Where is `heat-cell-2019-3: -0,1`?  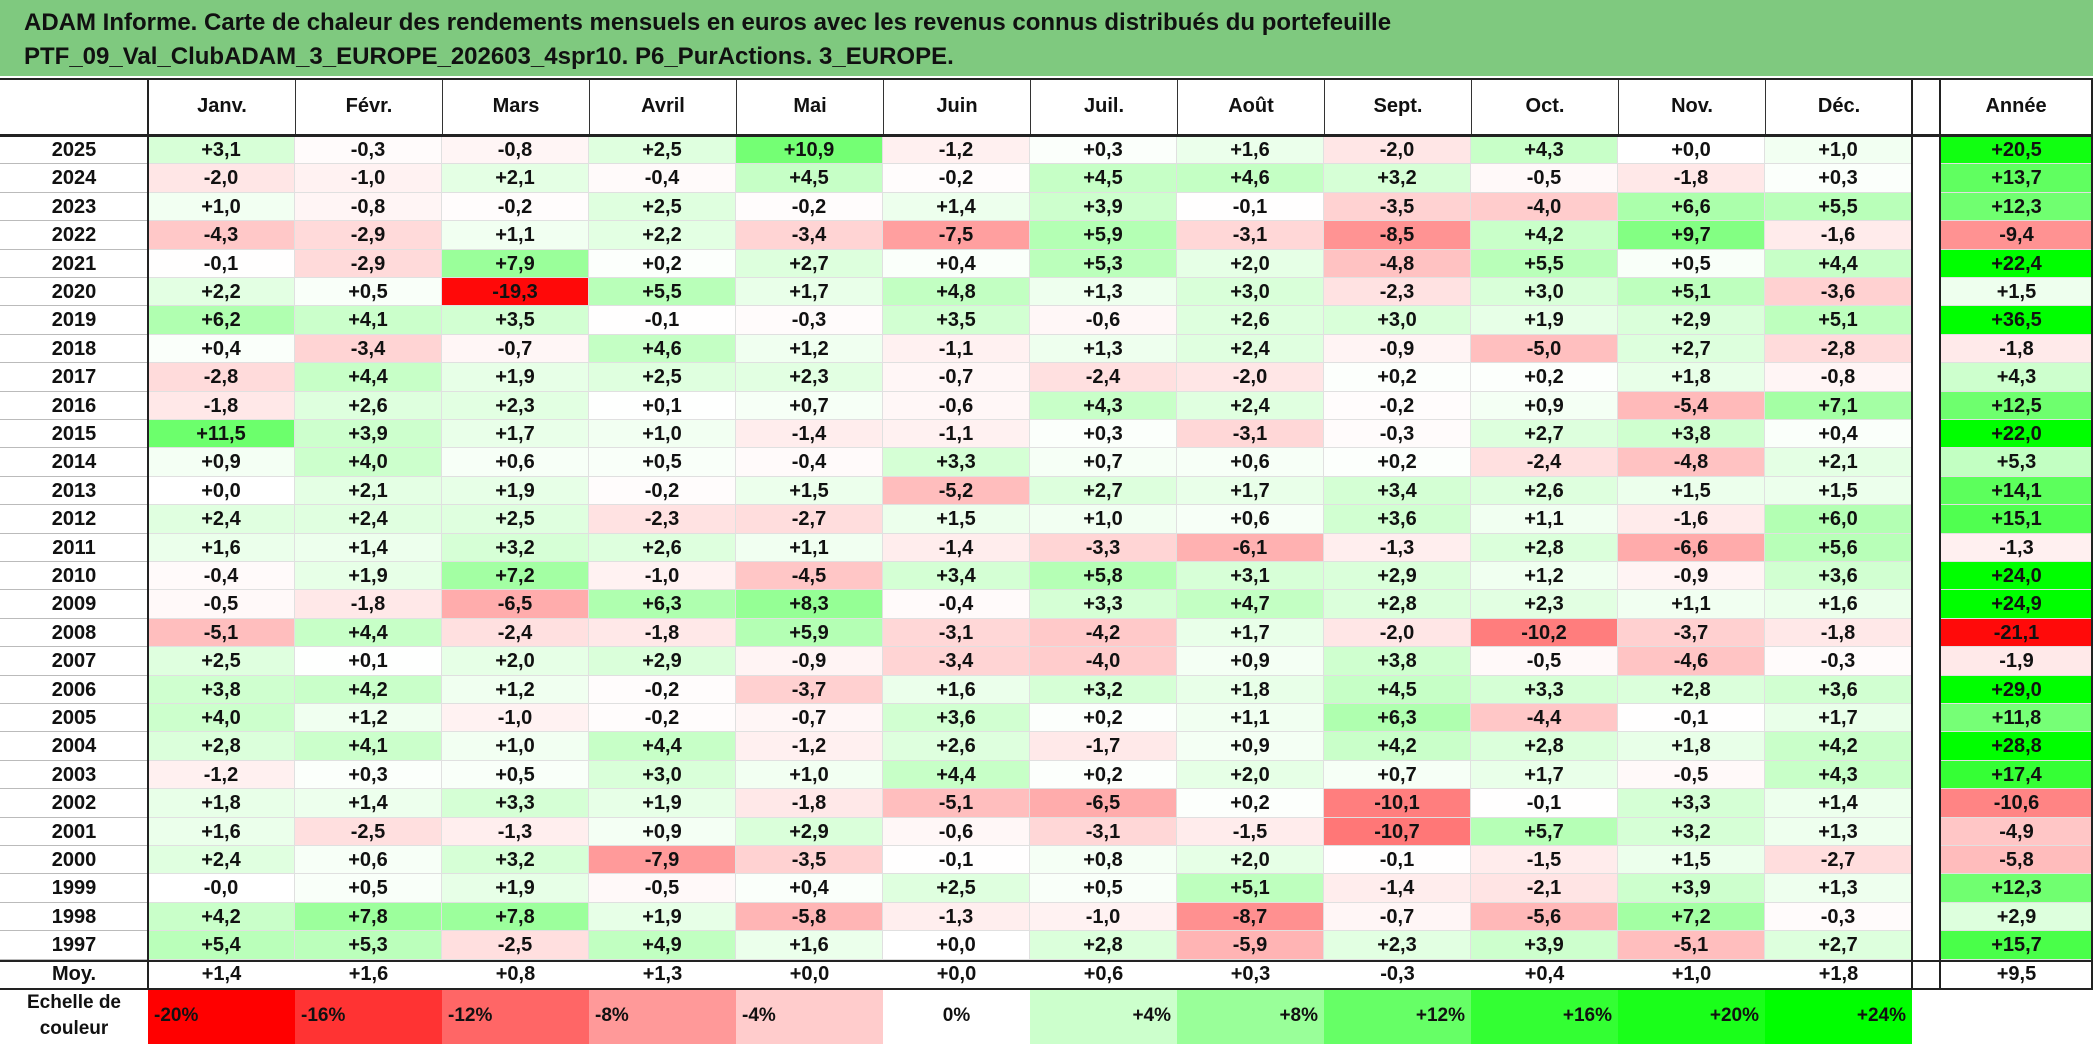 heat-cell-2019-3: -0,1 is located at coordinates (662, 320).